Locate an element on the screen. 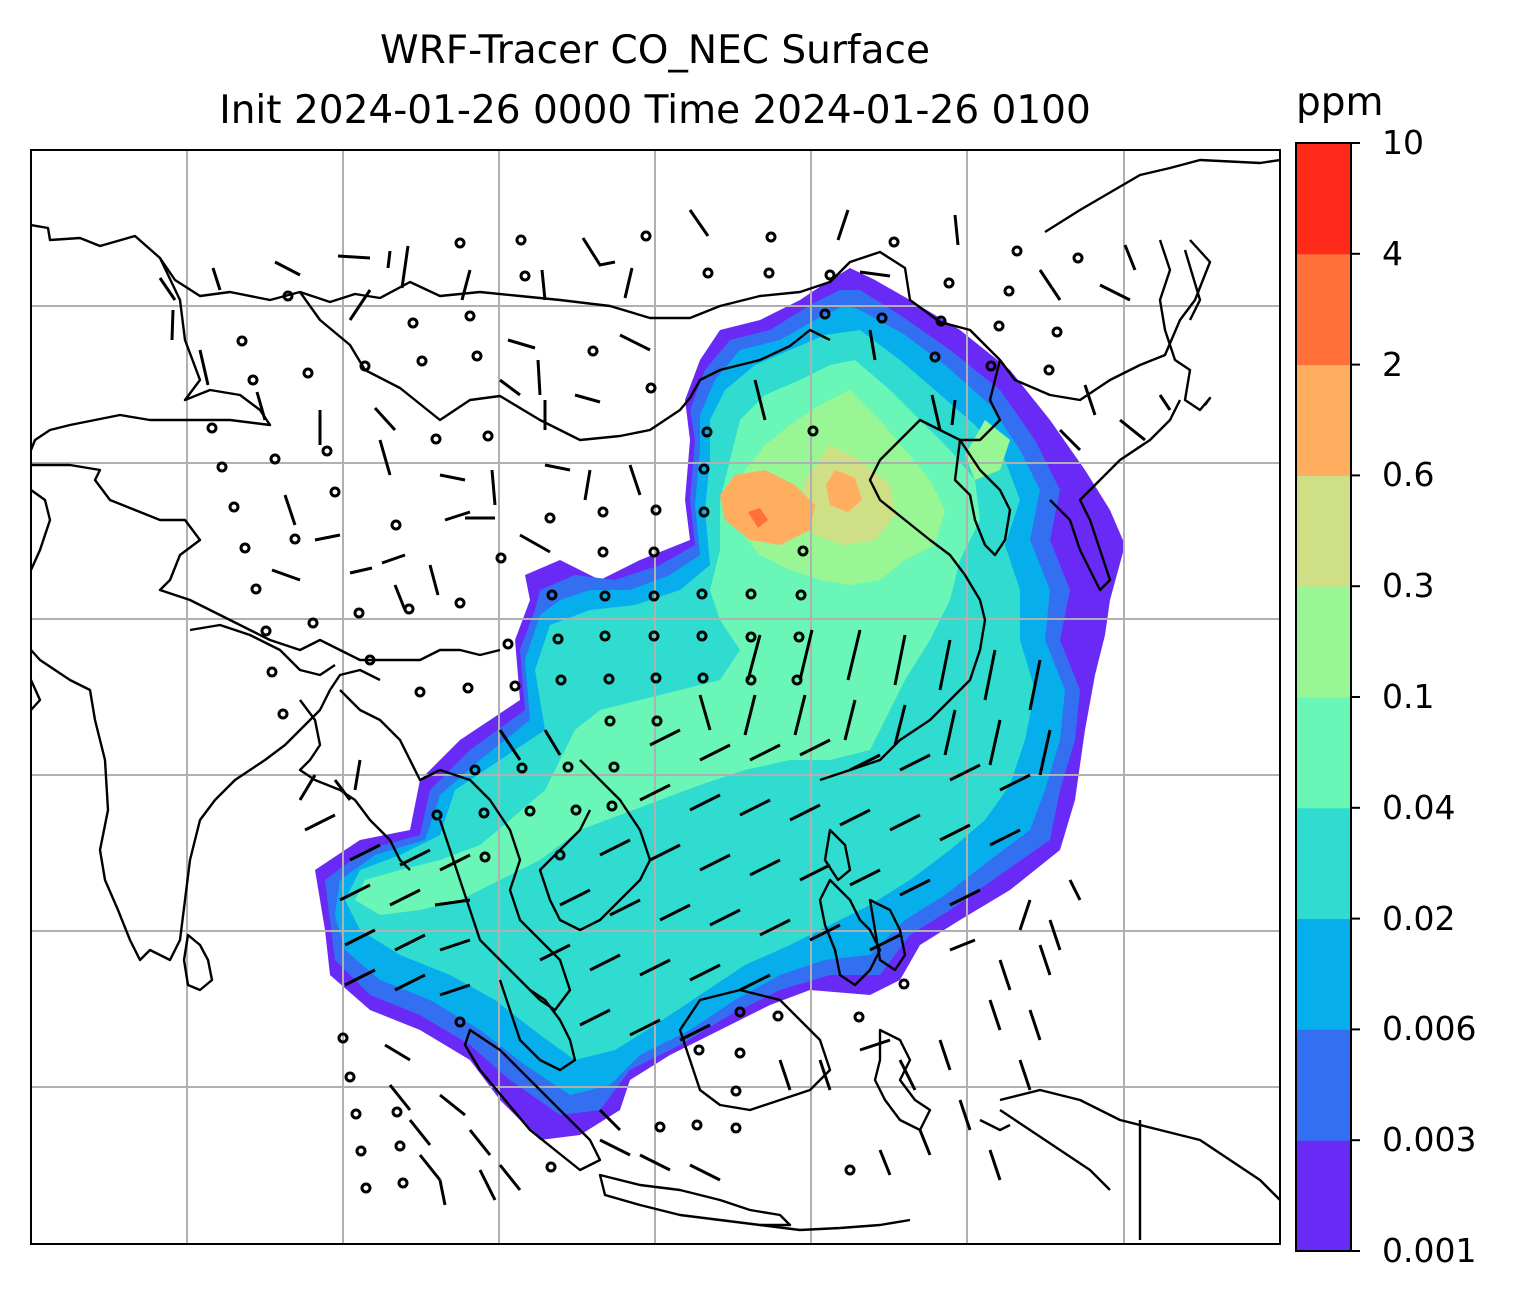  colorbar-tick-label: 0.003 is located at coordinates (1429, 1140).